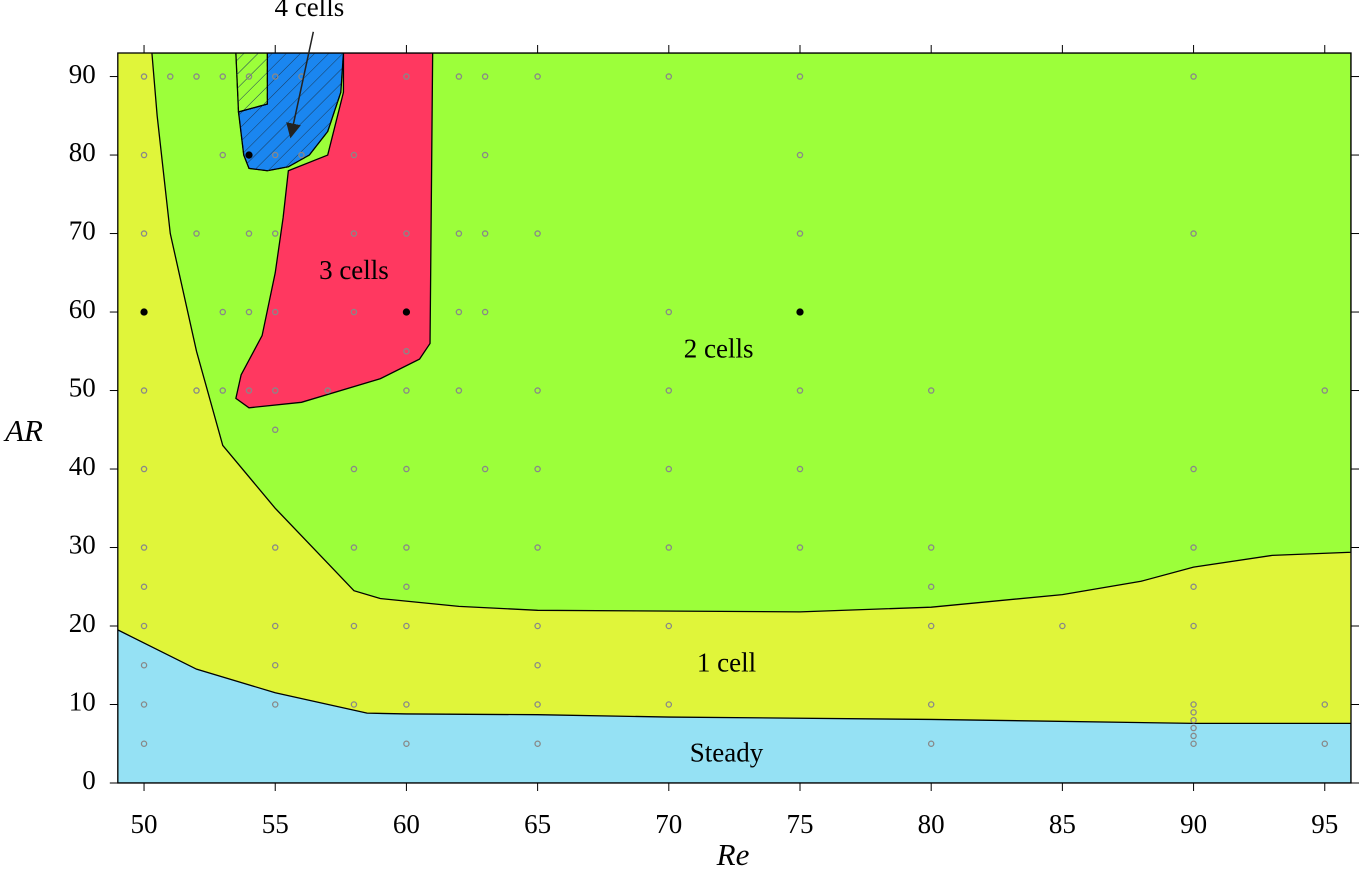 The width and height of the screenshot is (1365, 888). Describe the element at coordinates (668, 824) in the screenshot. I see `x-tick-label: 70` at that location.